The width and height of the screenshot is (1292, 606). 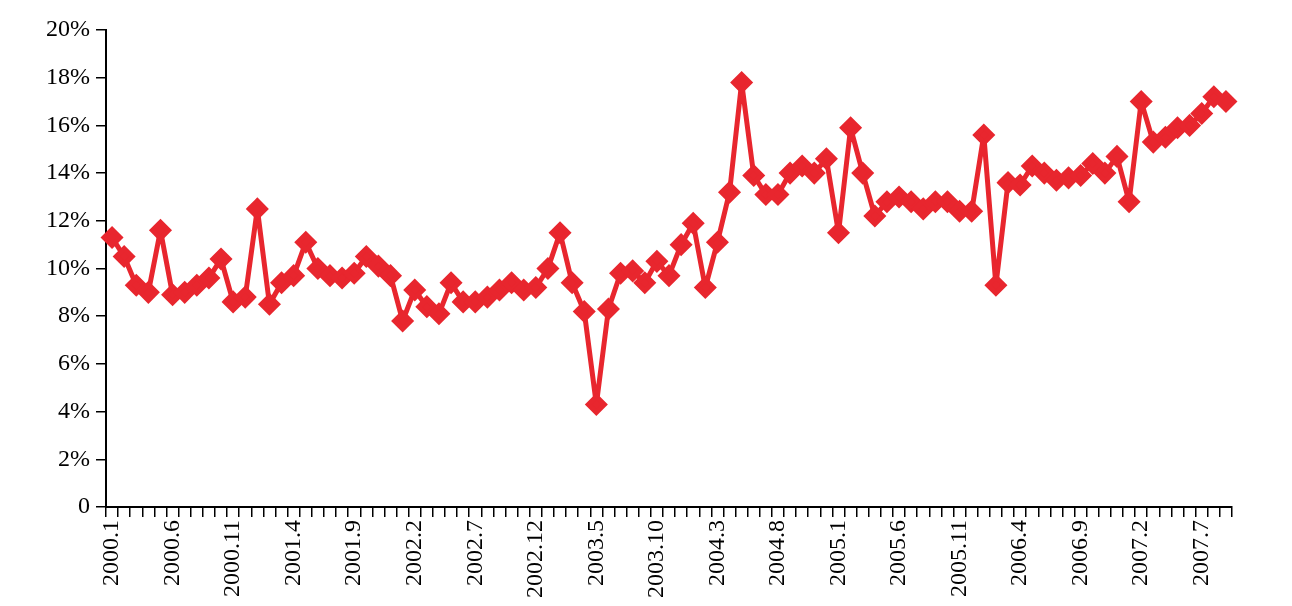 I want to click on x-tick-label: 2005.1, so click(x=836, y=553).